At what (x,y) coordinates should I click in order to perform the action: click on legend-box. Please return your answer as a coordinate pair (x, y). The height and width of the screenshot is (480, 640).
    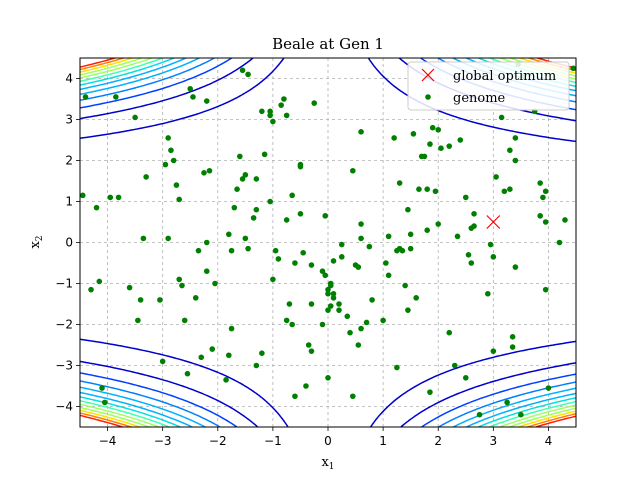
    Looking at the image, I should click on (488, 86).